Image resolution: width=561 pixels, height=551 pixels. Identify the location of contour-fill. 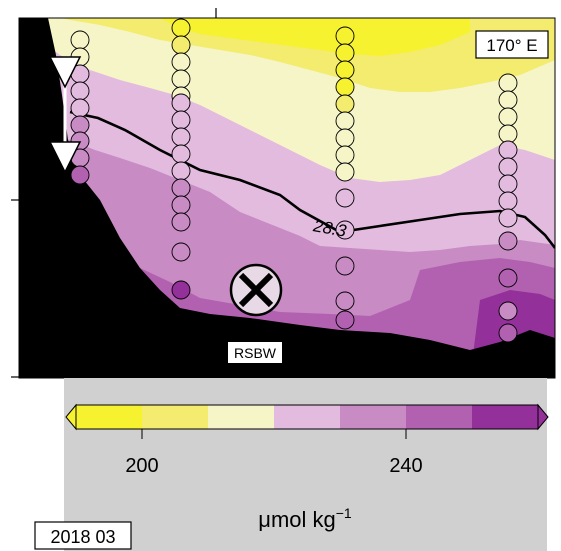
(315, 37).